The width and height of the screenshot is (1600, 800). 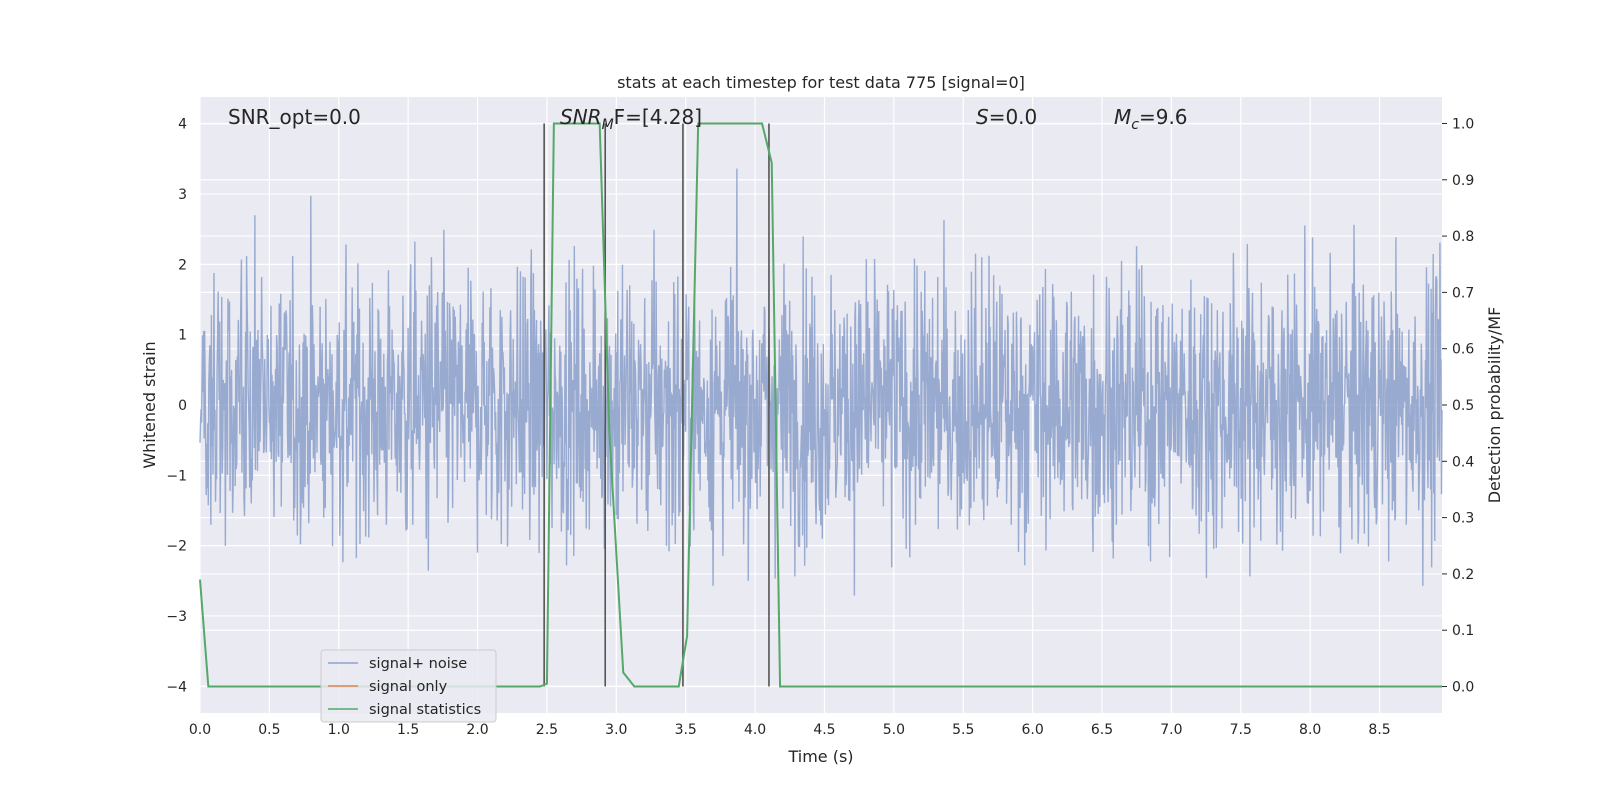 What do you see at coordinates (547, 730) in the screenshot?
I see `x-tick-label: 2.5` at bounding box center [547, 730].